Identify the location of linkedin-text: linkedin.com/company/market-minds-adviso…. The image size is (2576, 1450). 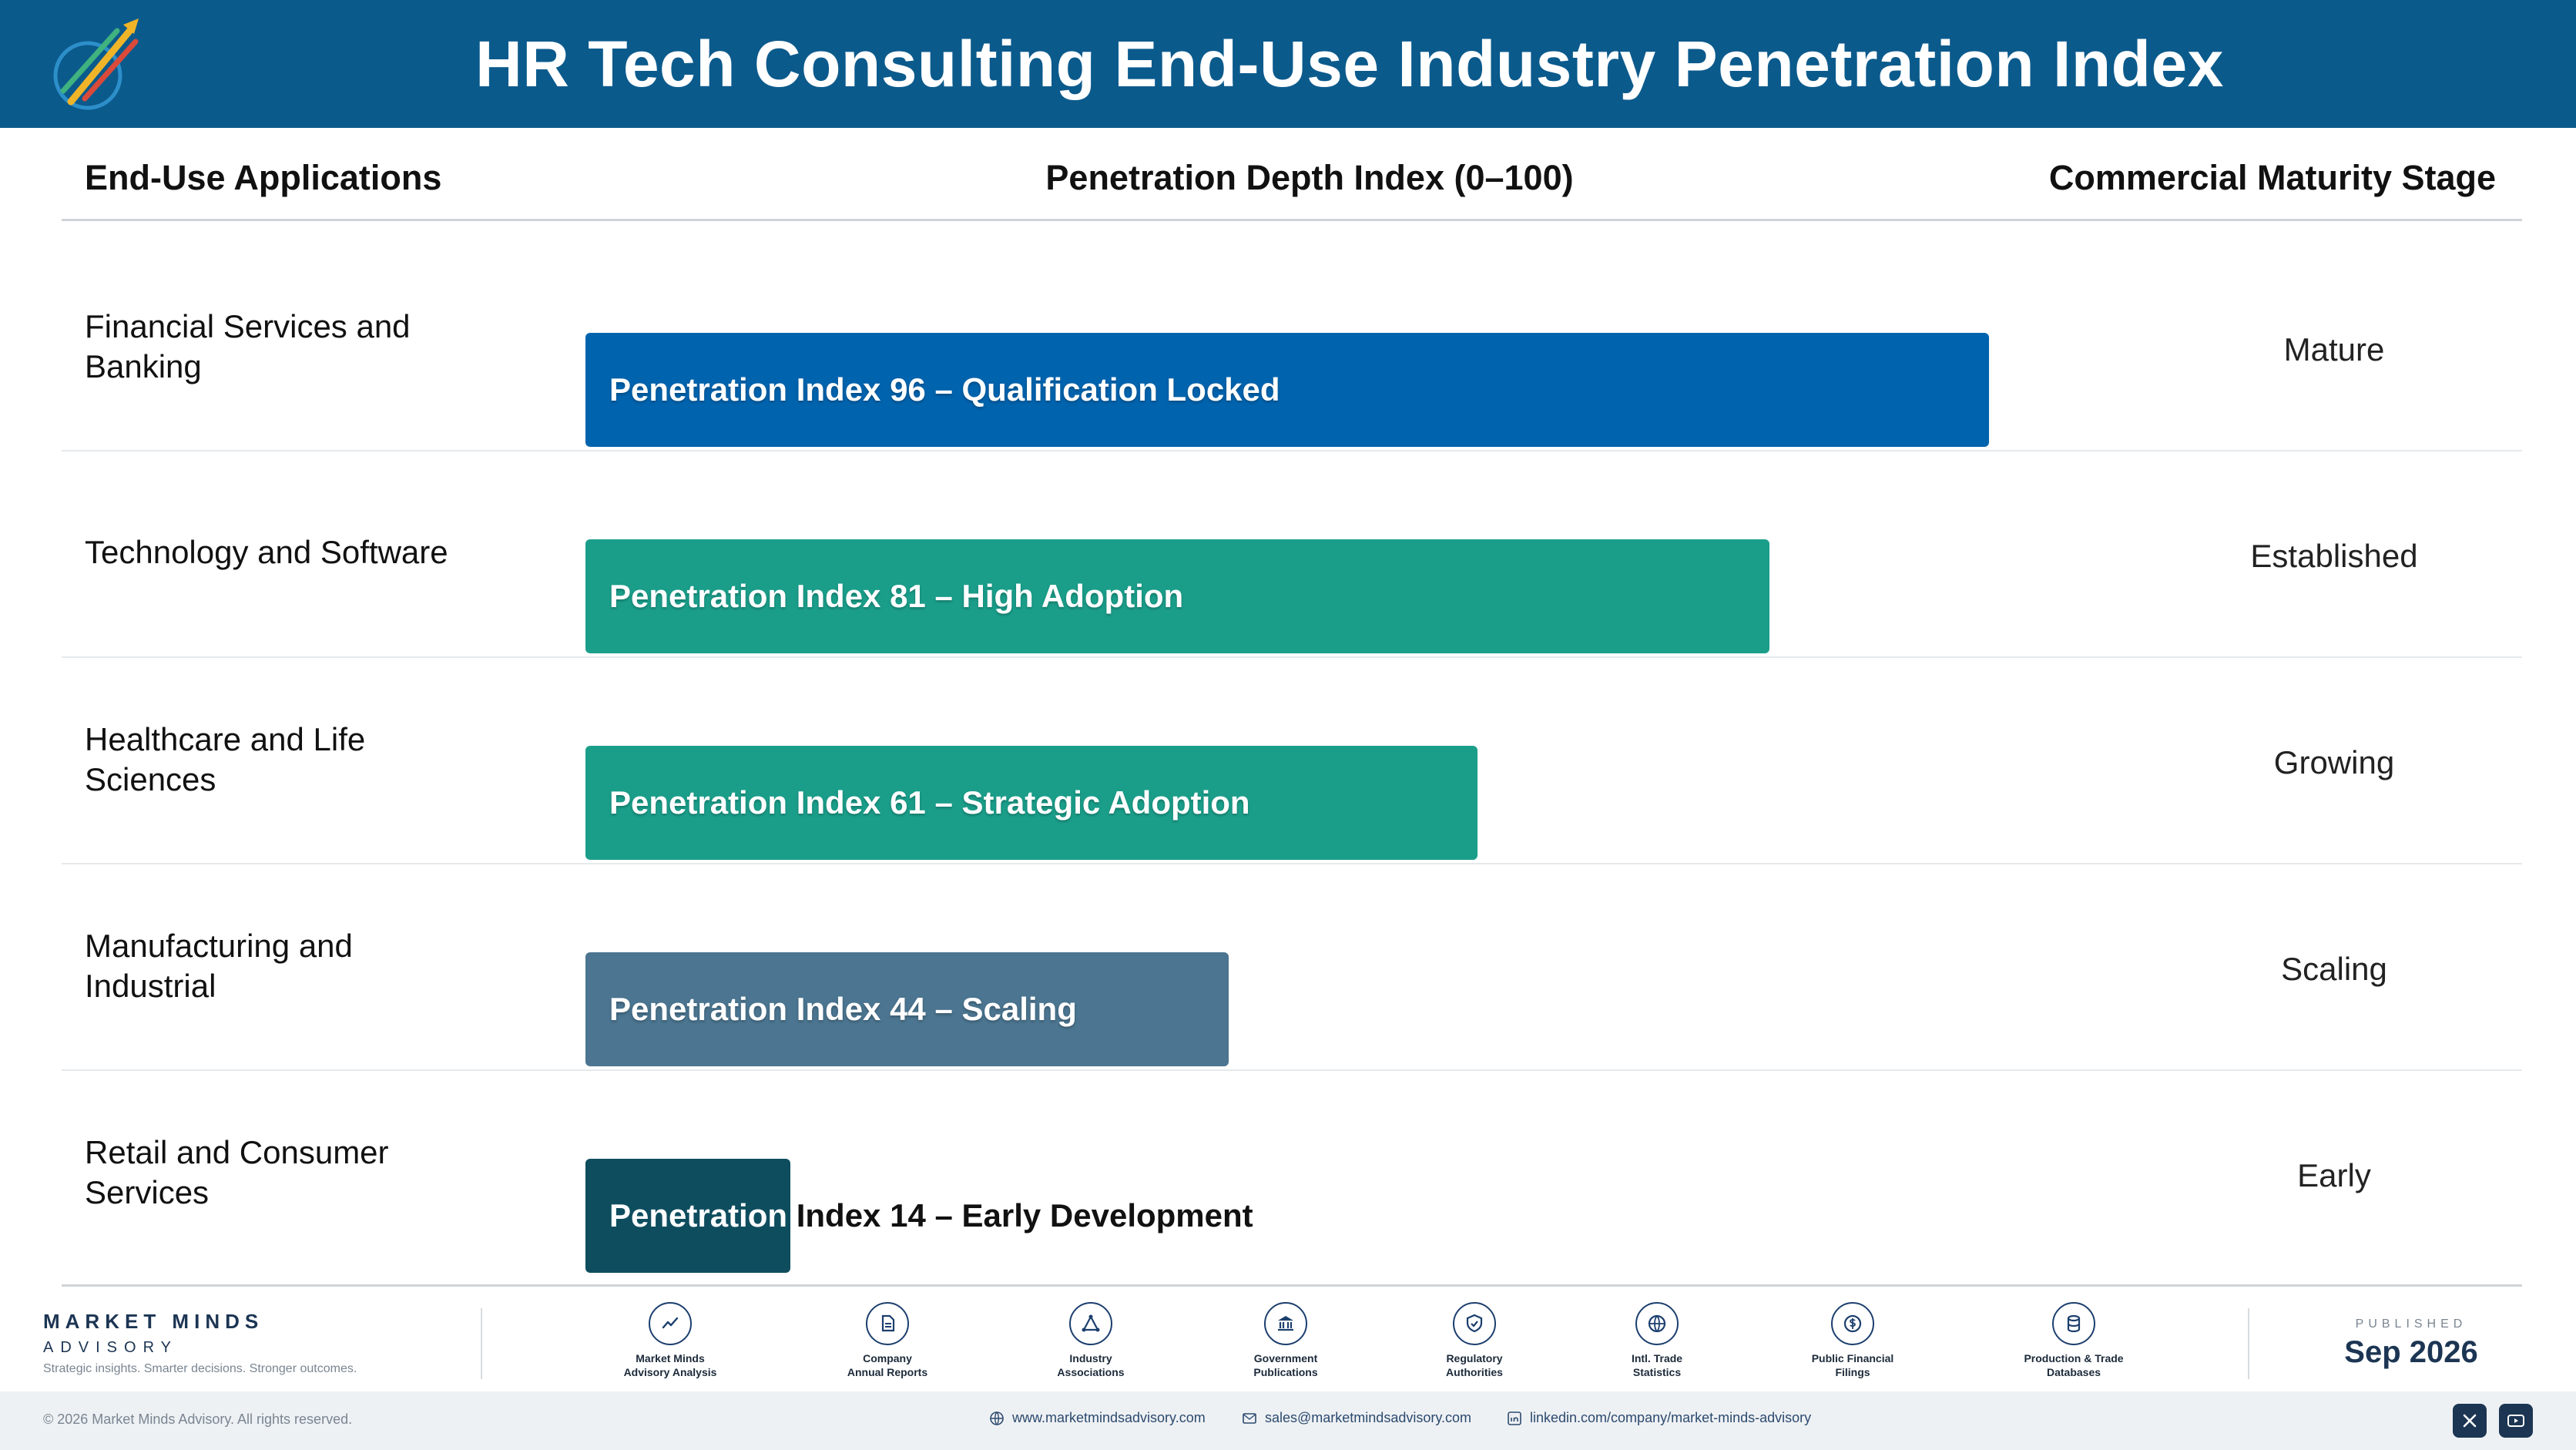
(1671, 1417).